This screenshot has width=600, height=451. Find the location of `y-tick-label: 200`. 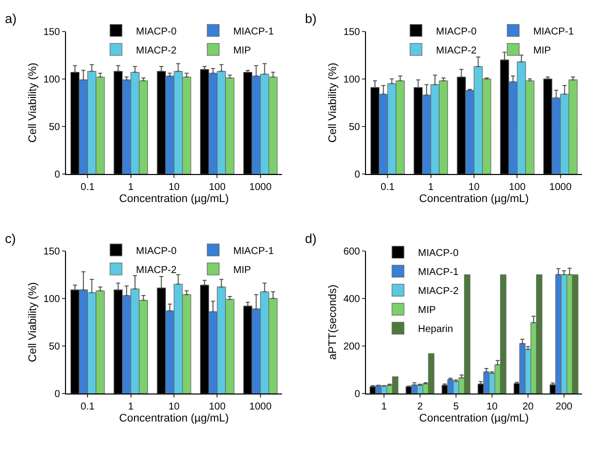

y-tick-label: 200 is located at coordinates (351, 346).